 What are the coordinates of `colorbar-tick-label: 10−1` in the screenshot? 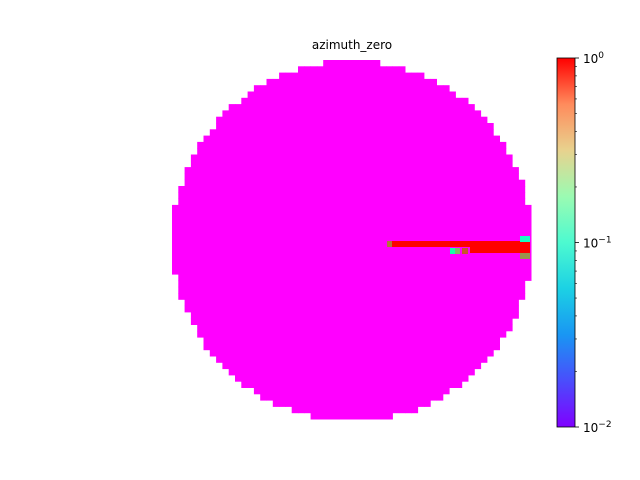 It's located at (597, 243).